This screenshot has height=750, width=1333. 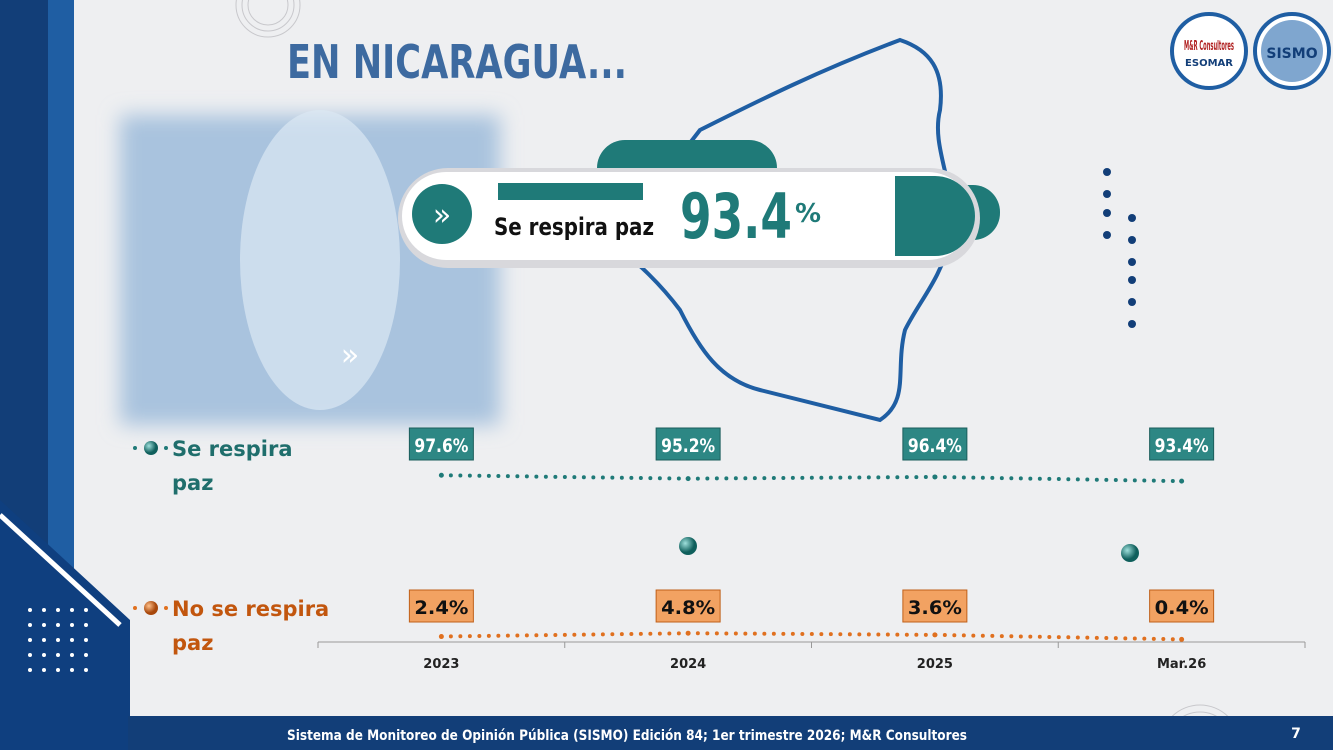 I want to click on value-label: 97.6%, so click(x=441, y=446).